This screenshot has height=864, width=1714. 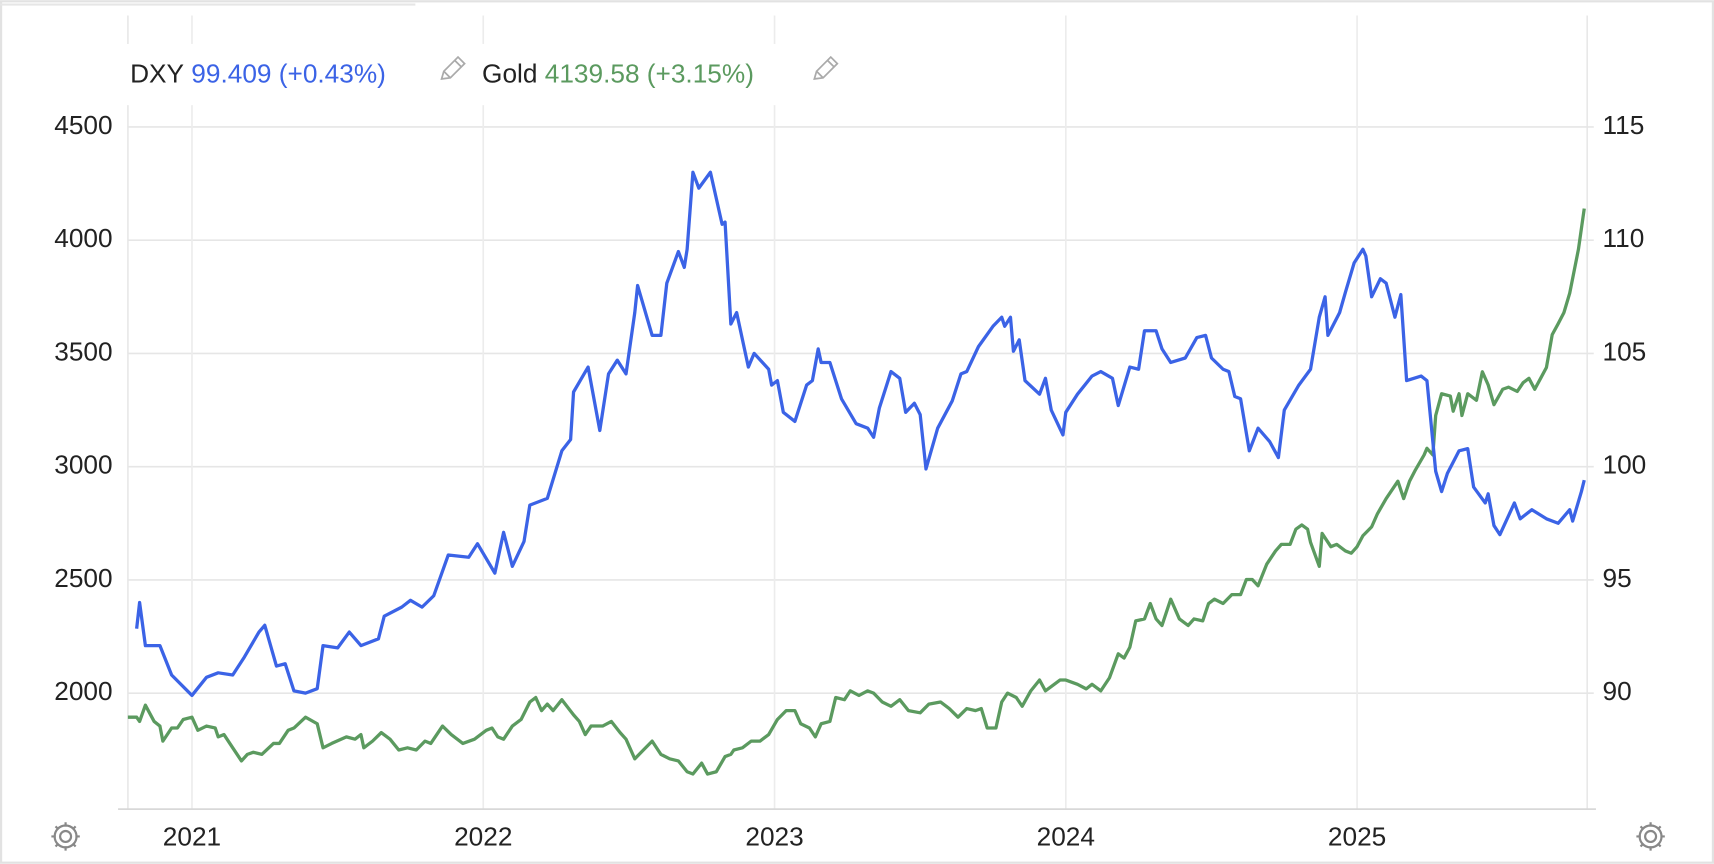 I want to click on y-tick-label: 4000, so click(x=83, y=238).